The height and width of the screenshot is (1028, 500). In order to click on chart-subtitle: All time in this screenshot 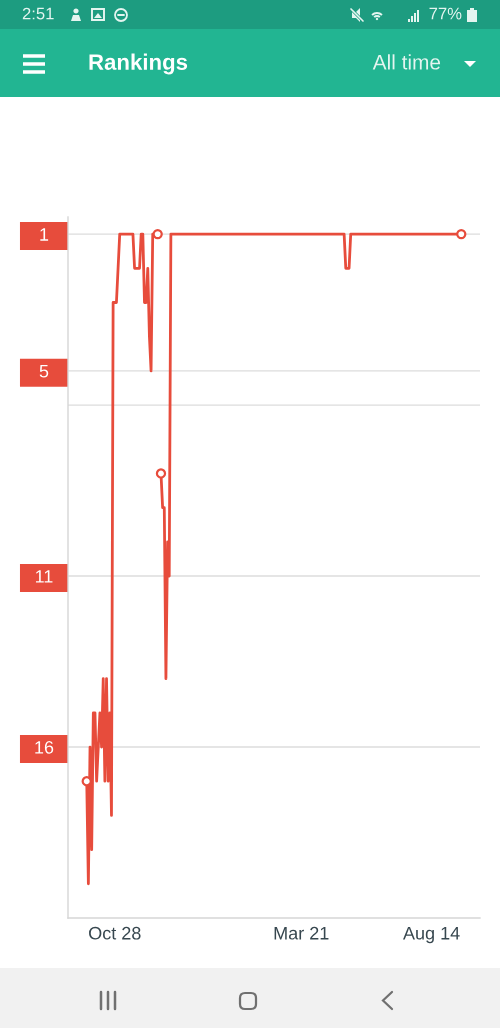, I will do `click(406, 62)`.